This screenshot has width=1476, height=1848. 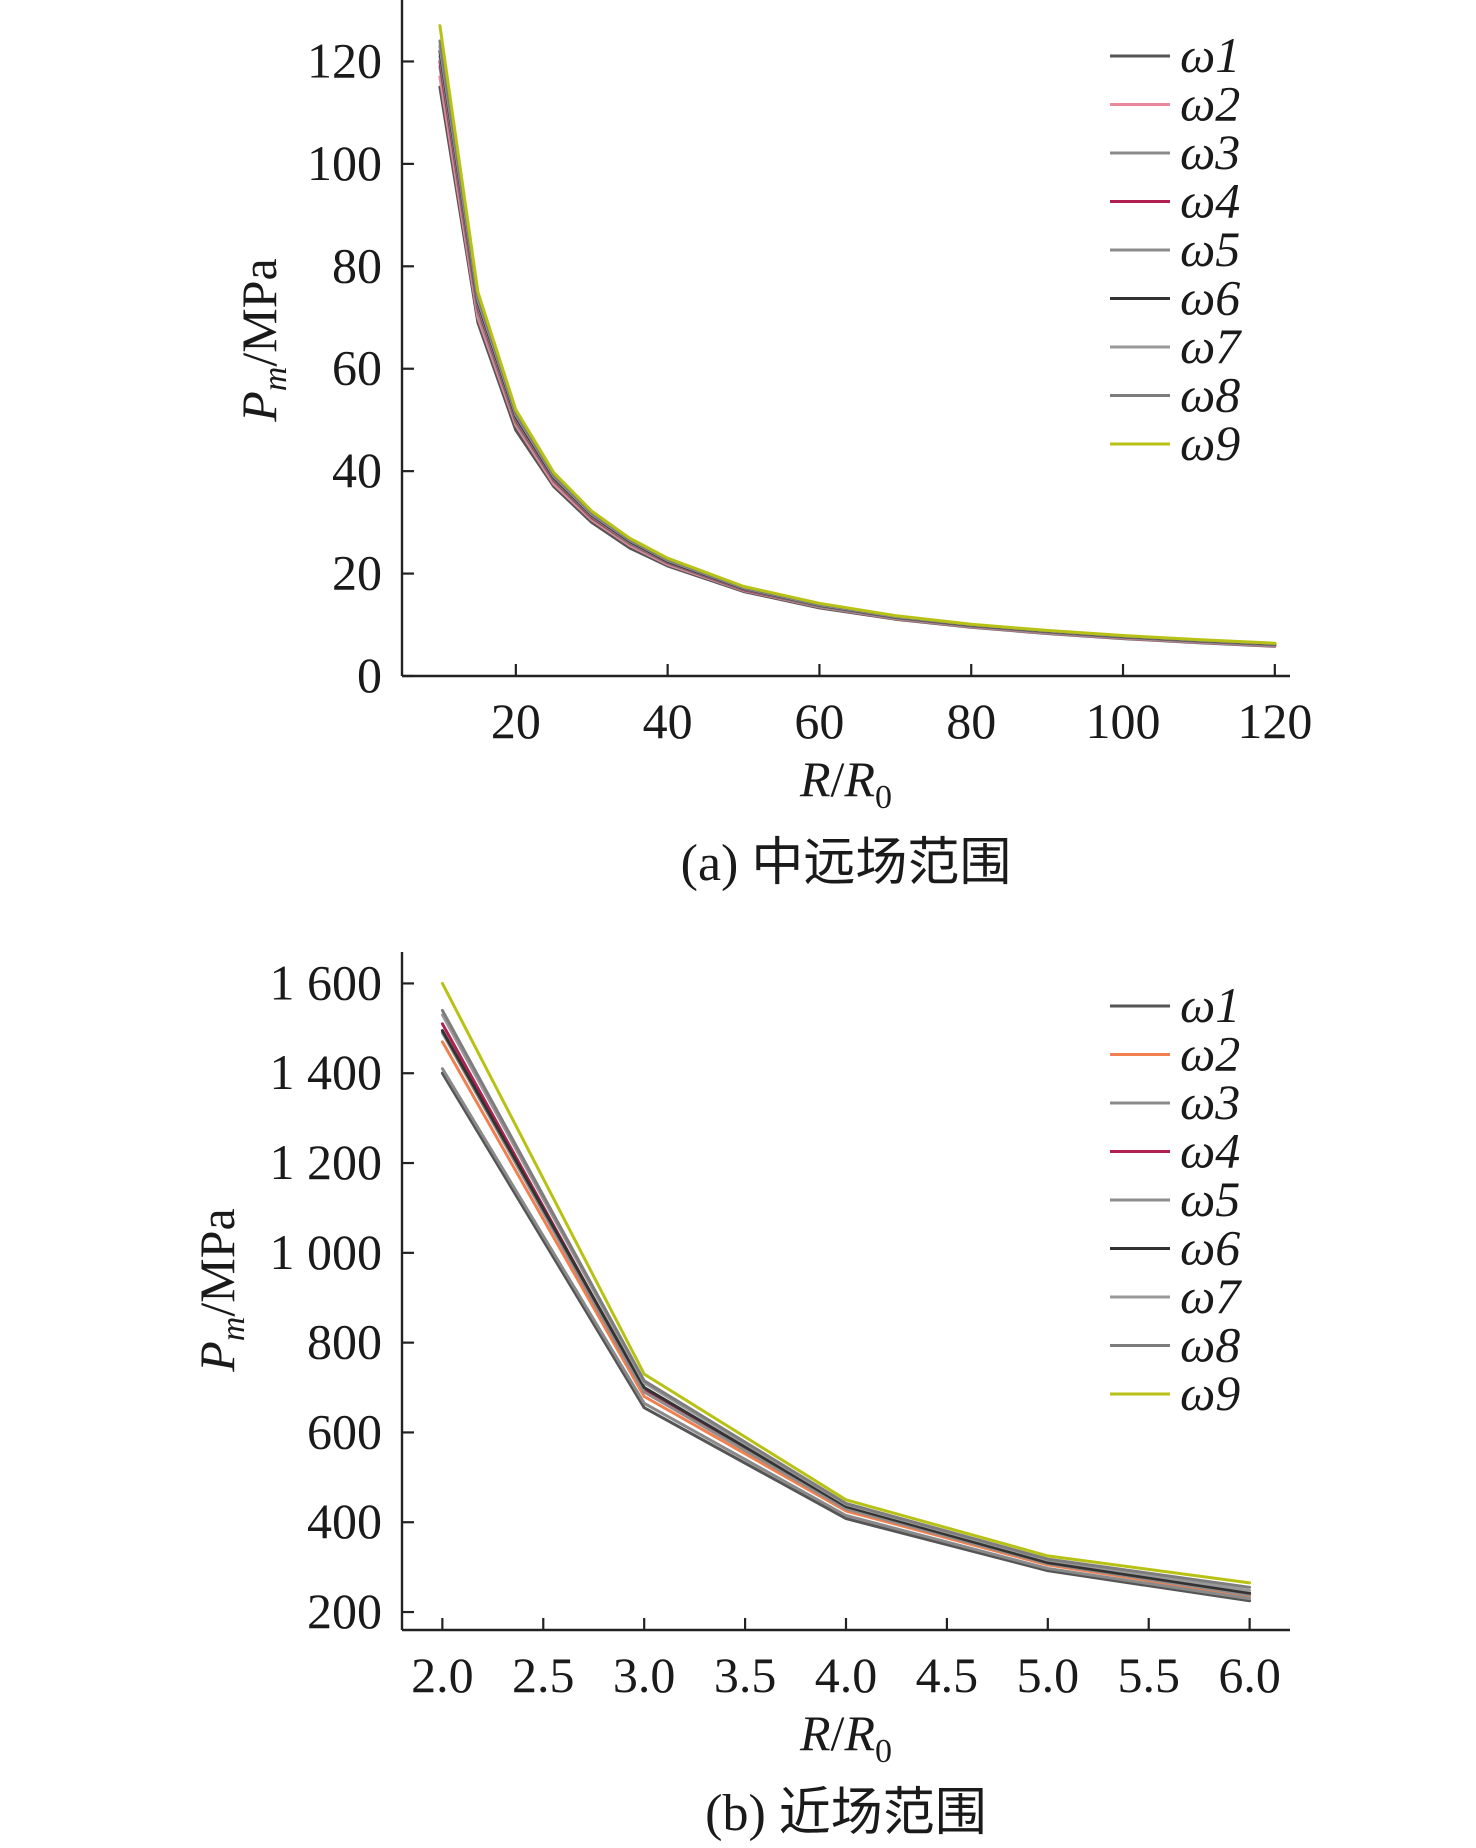 What do you see at coordinates (342, 1296) in the screenshot?
I see `y-ticks-b: 200 400 600 800 1 000 1 200 1 400 1 600` at bounding box center [342, 1296].